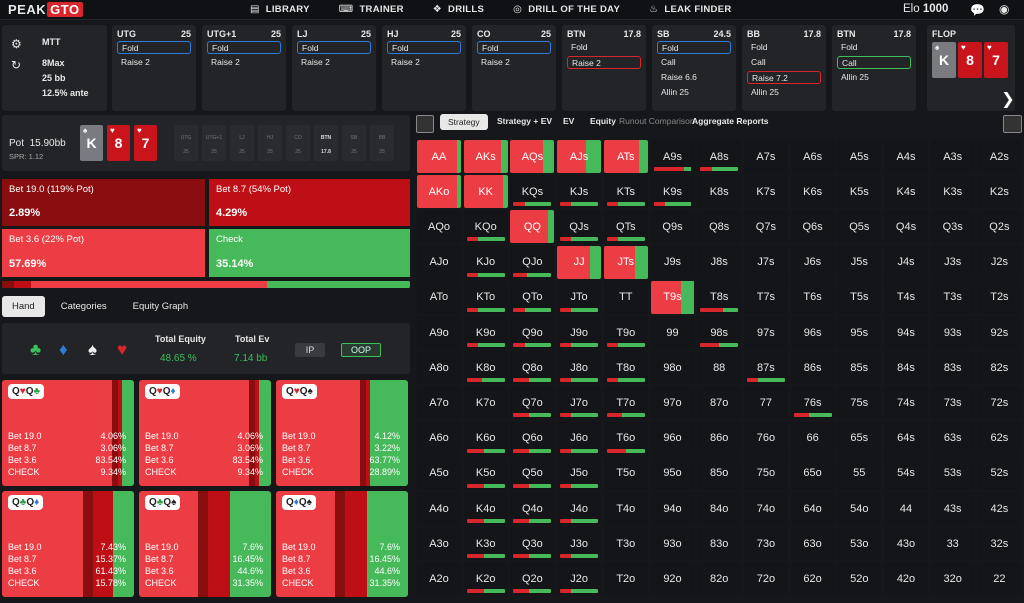 The height and width of the screenshot is (603, 1024). What do you see at coordinates (812, 332) in the screenshot?
I see `range-cell: 96s` at bounding box center [812, 332].